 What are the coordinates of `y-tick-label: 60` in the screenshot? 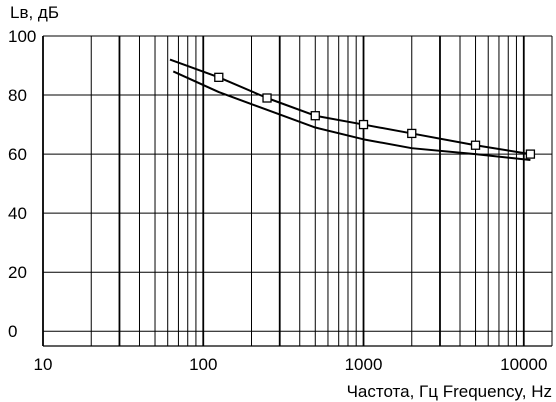 It's located at (17, 154).